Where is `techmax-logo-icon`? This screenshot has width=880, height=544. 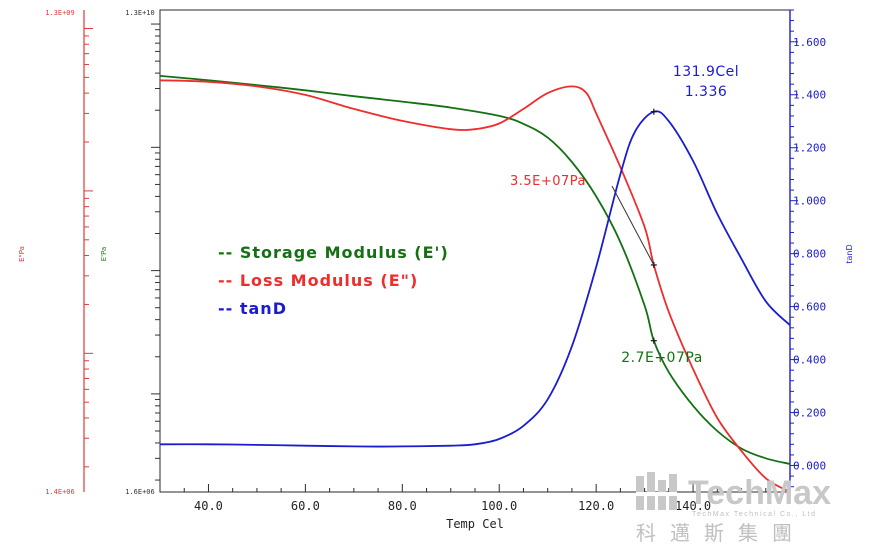
techmax-logo-icon is located at coordinates (656, 491).